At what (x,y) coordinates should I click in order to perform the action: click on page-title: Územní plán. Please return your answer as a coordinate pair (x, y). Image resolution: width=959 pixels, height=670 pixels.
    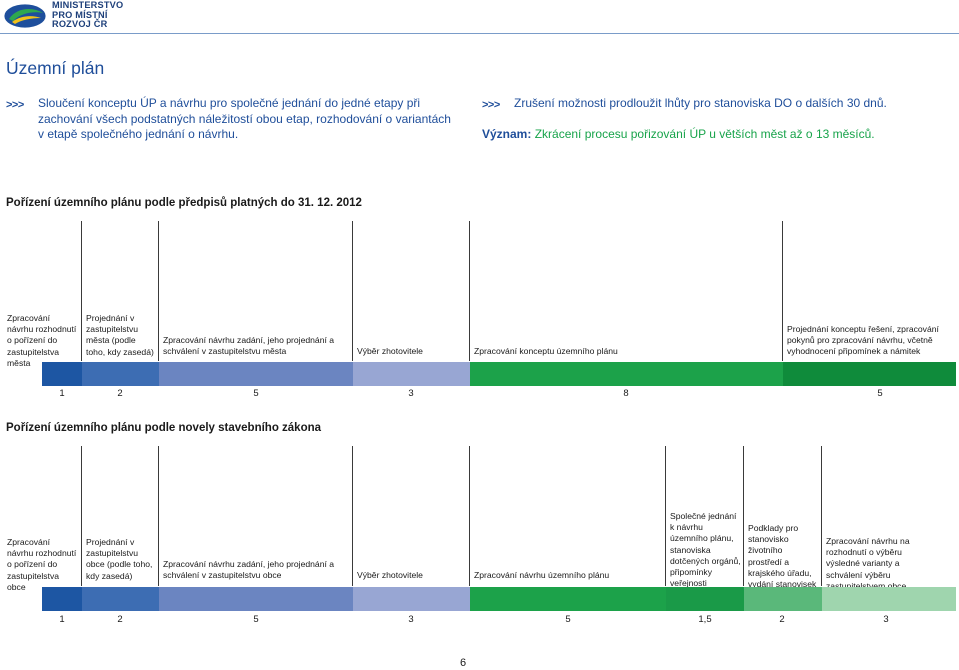
    Looking at the image, I should click on (55, 68).